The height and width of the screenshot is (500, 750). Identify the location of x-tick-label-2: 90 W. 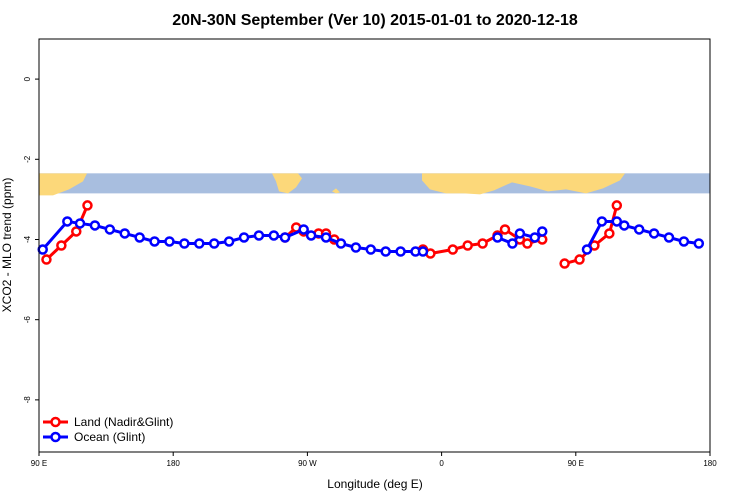
(307, 463).